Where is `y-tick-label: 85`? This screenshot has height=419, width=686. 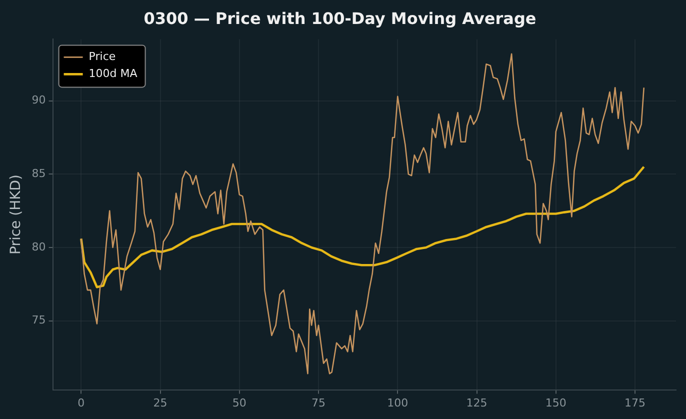
y-tick-label: 85 is located at coordinates (39, 173).